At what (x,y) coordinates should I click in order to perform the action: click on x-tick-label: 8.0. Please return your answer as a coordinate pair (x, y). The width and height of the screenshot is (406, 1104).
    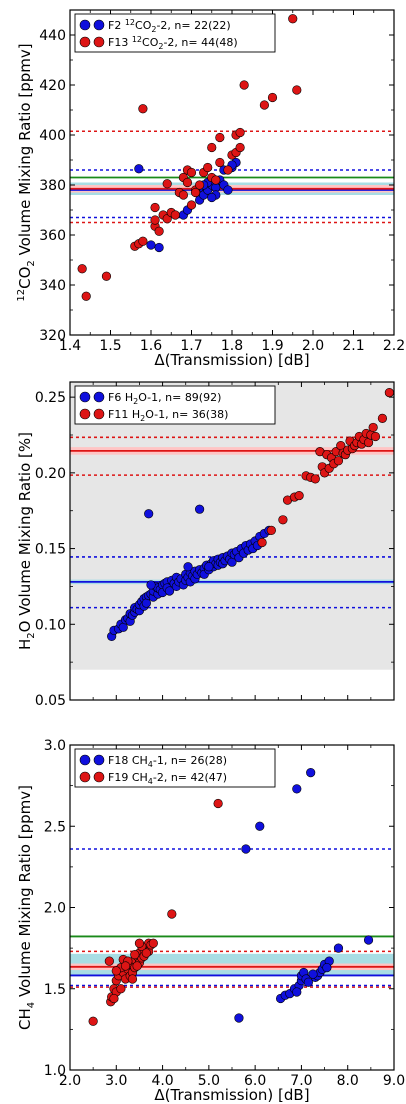
    Looking at the image, I should click on (348, 1081).